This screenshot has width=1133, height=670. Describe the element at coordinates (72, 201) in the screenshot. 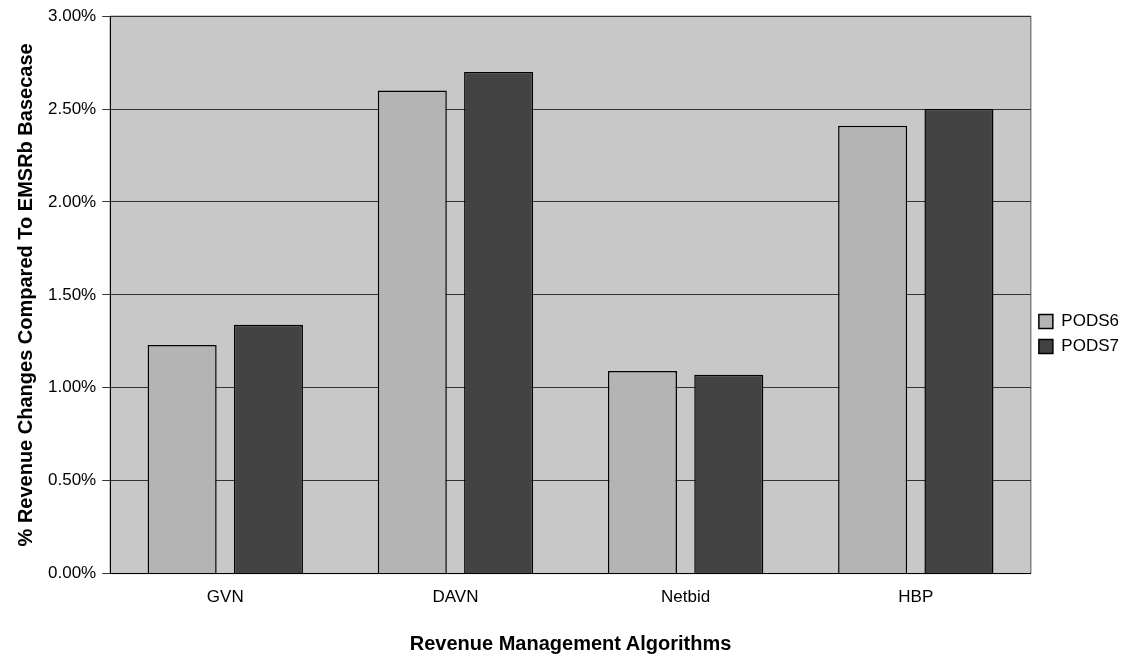

I see `y-tick-label: 2.00%` at that location.